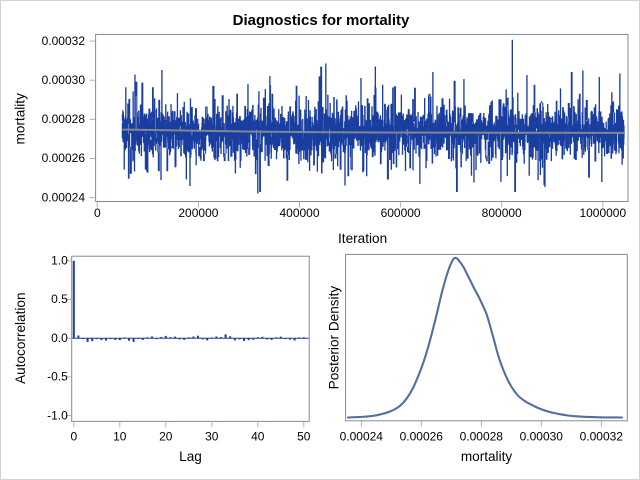 This screenshot has height=480, width=640. What do you see at coordinates (59, 299) in the screenshot?
I see `svg-text: 0.5` at bounding box center [59, 299].